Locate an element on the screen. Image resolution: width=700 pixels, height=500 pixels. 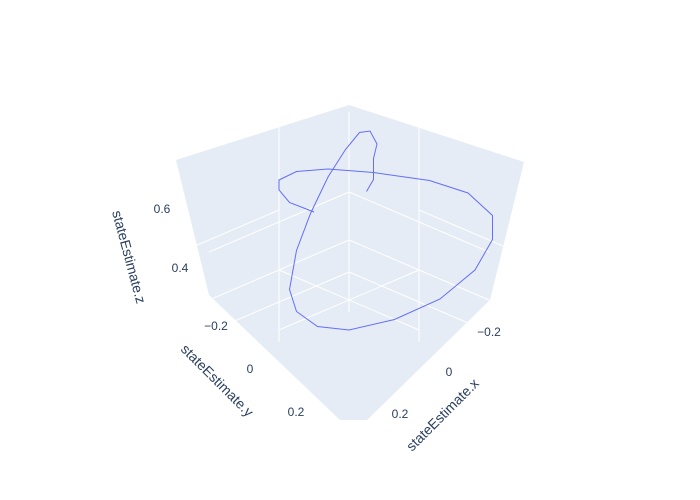
trace-layer is located at coordinates (385, 230).